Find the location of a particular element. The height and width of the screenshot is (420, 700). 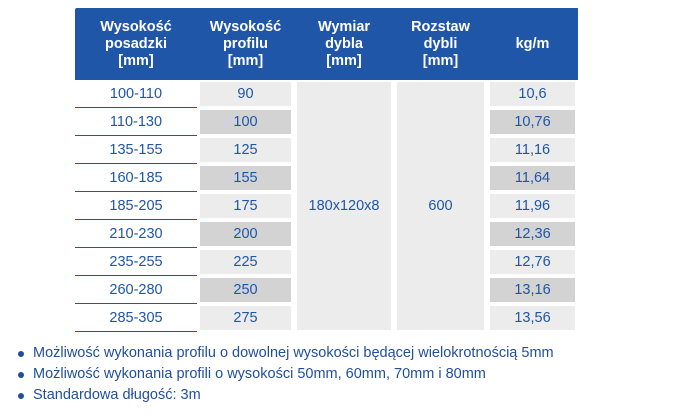

cell-floor-height: 285-305 is located at coordinates (136, 318).